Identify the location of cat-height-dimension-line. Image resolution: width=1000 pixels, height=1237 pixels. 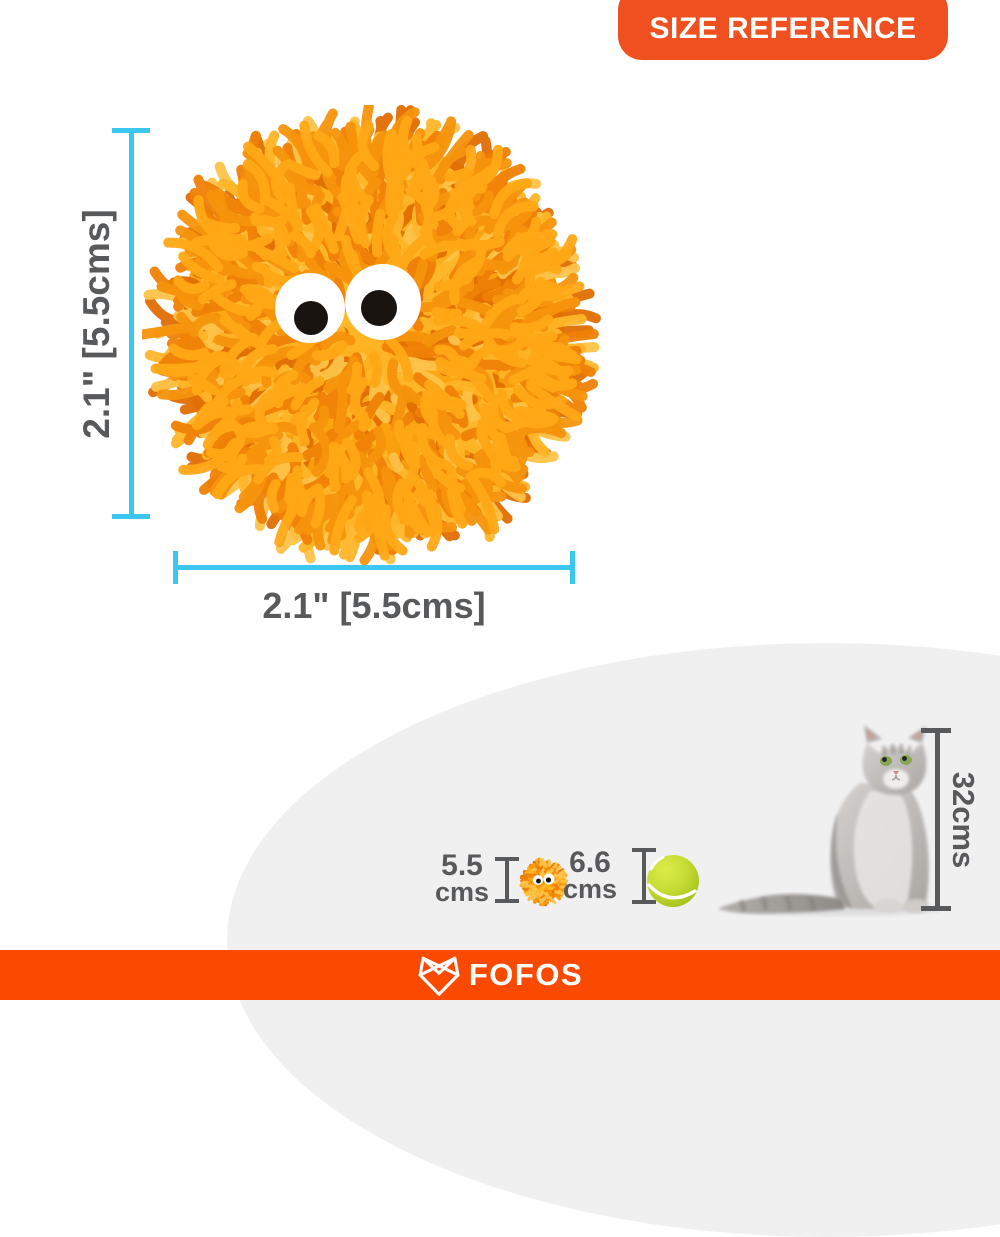
(937, 819).